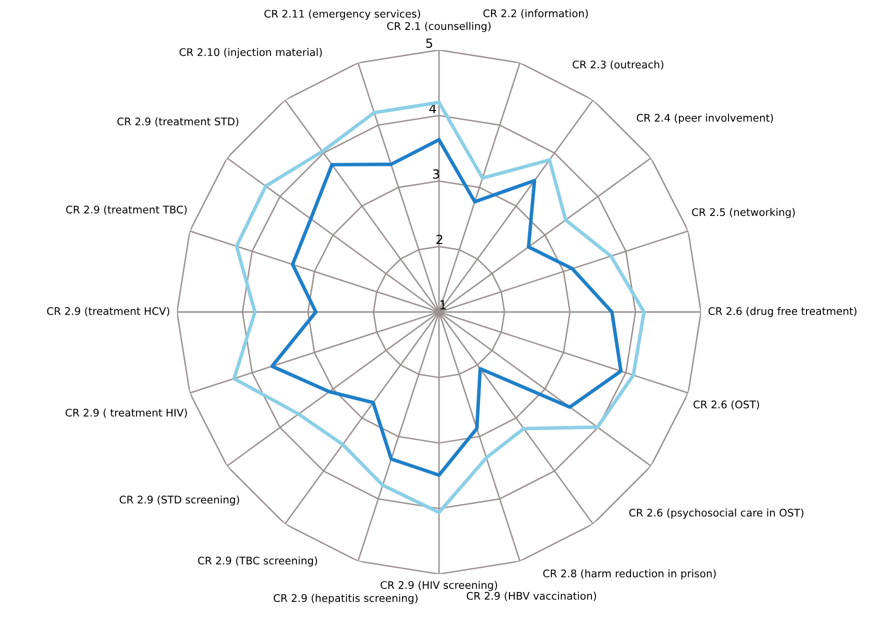 This screenshot has width=896, height=629. What do you see at coordinates (108, 311) in the screenshot?
I see `spoke-label: CR 2.9 (treatment HCV)` at bounding box center [108, 311].